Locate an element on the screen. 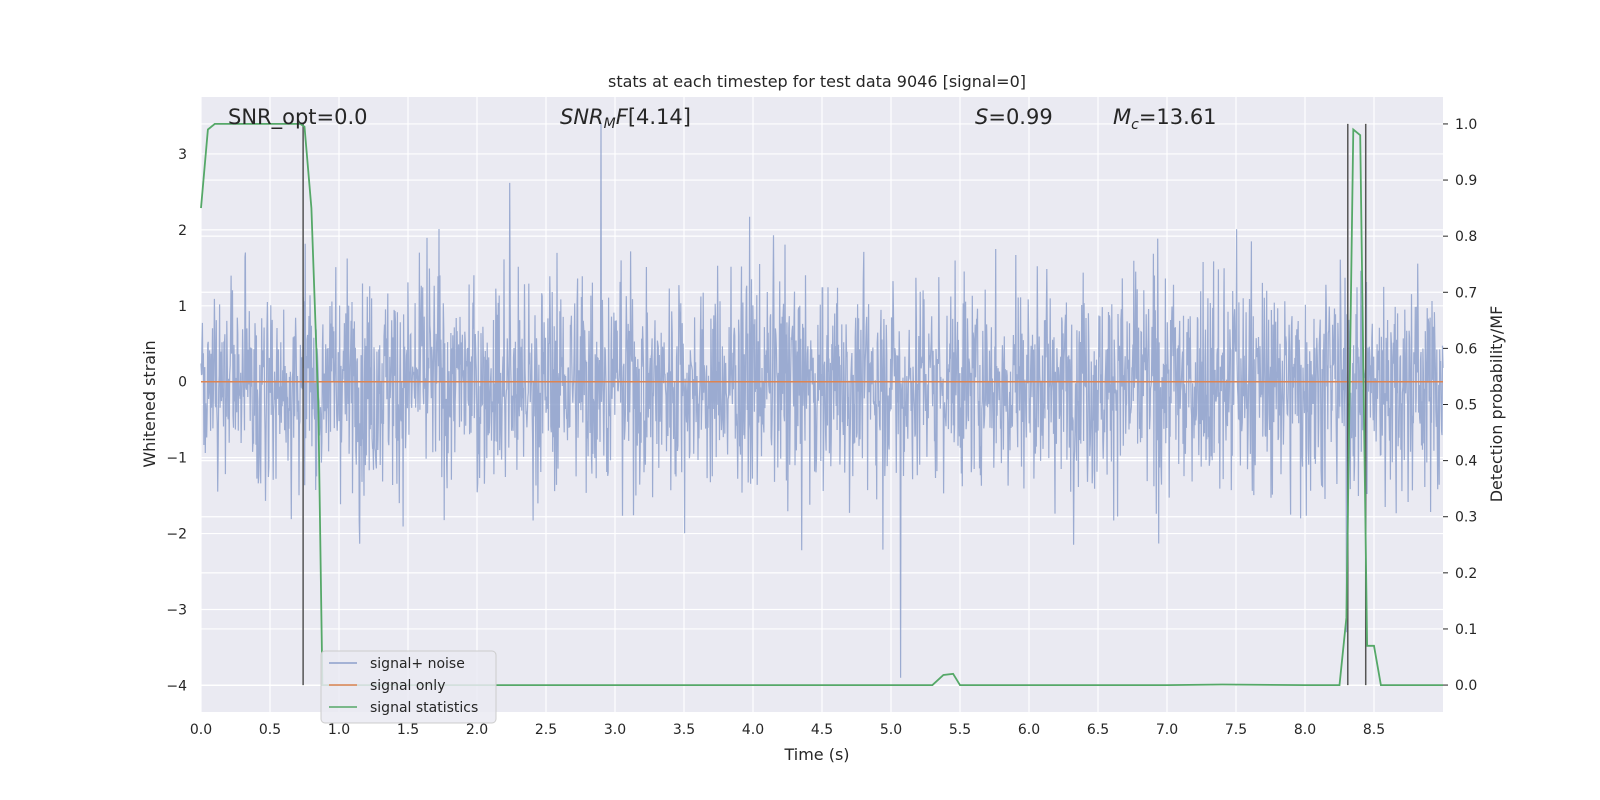 The height and width of the screenshot is (800, 1600). annotation-s: S=0.99 is located at coordinates (1014, 117).